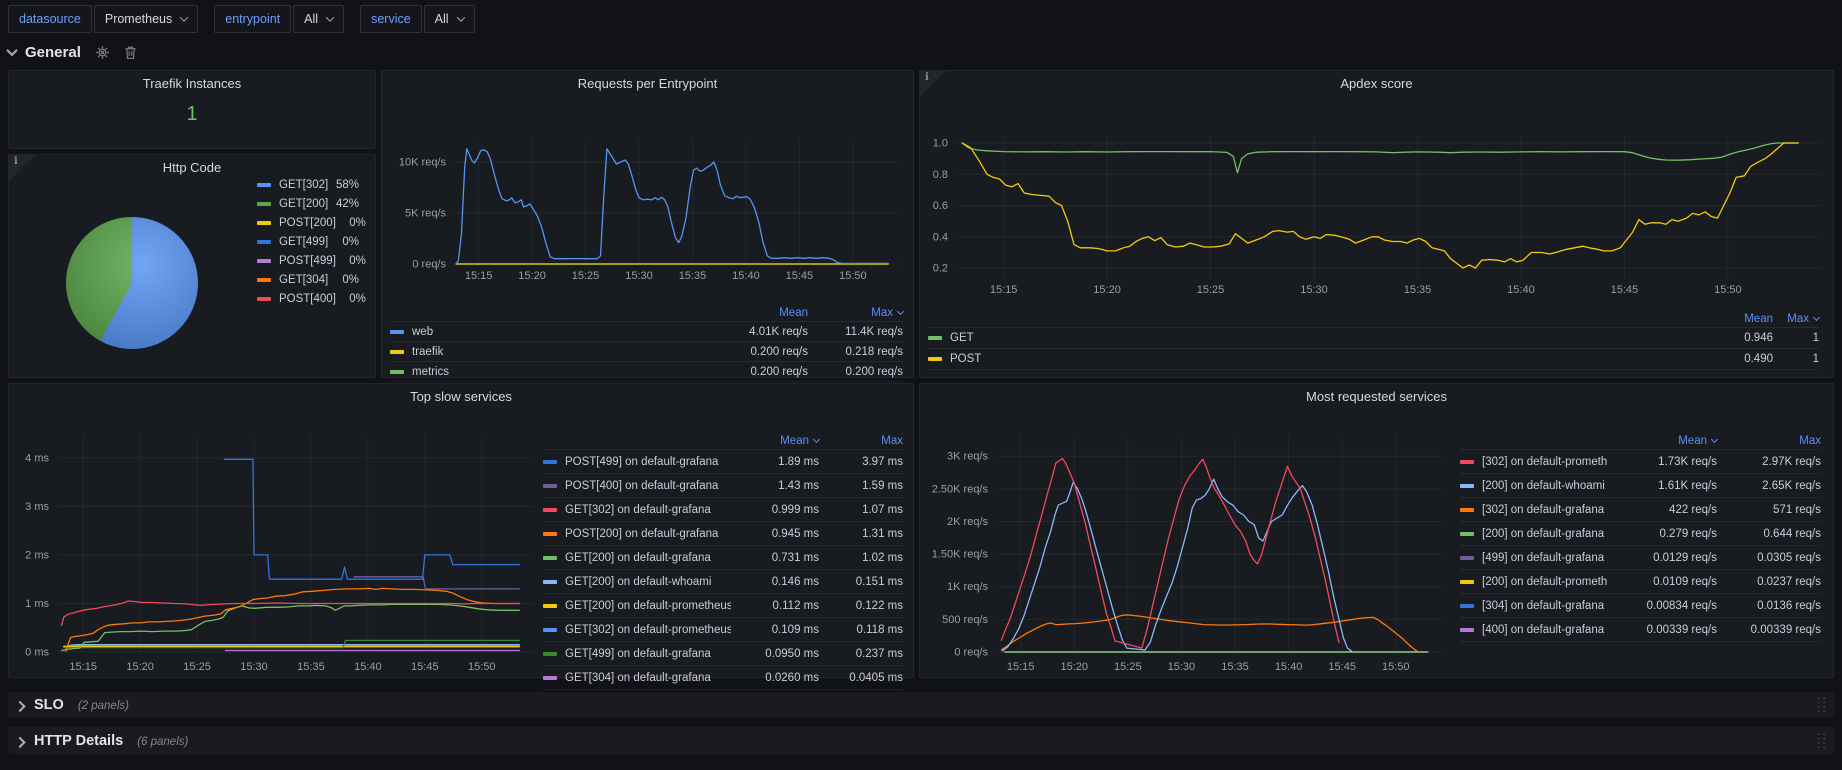  I want to click on panel-title: Http Code, so click(192, 167).